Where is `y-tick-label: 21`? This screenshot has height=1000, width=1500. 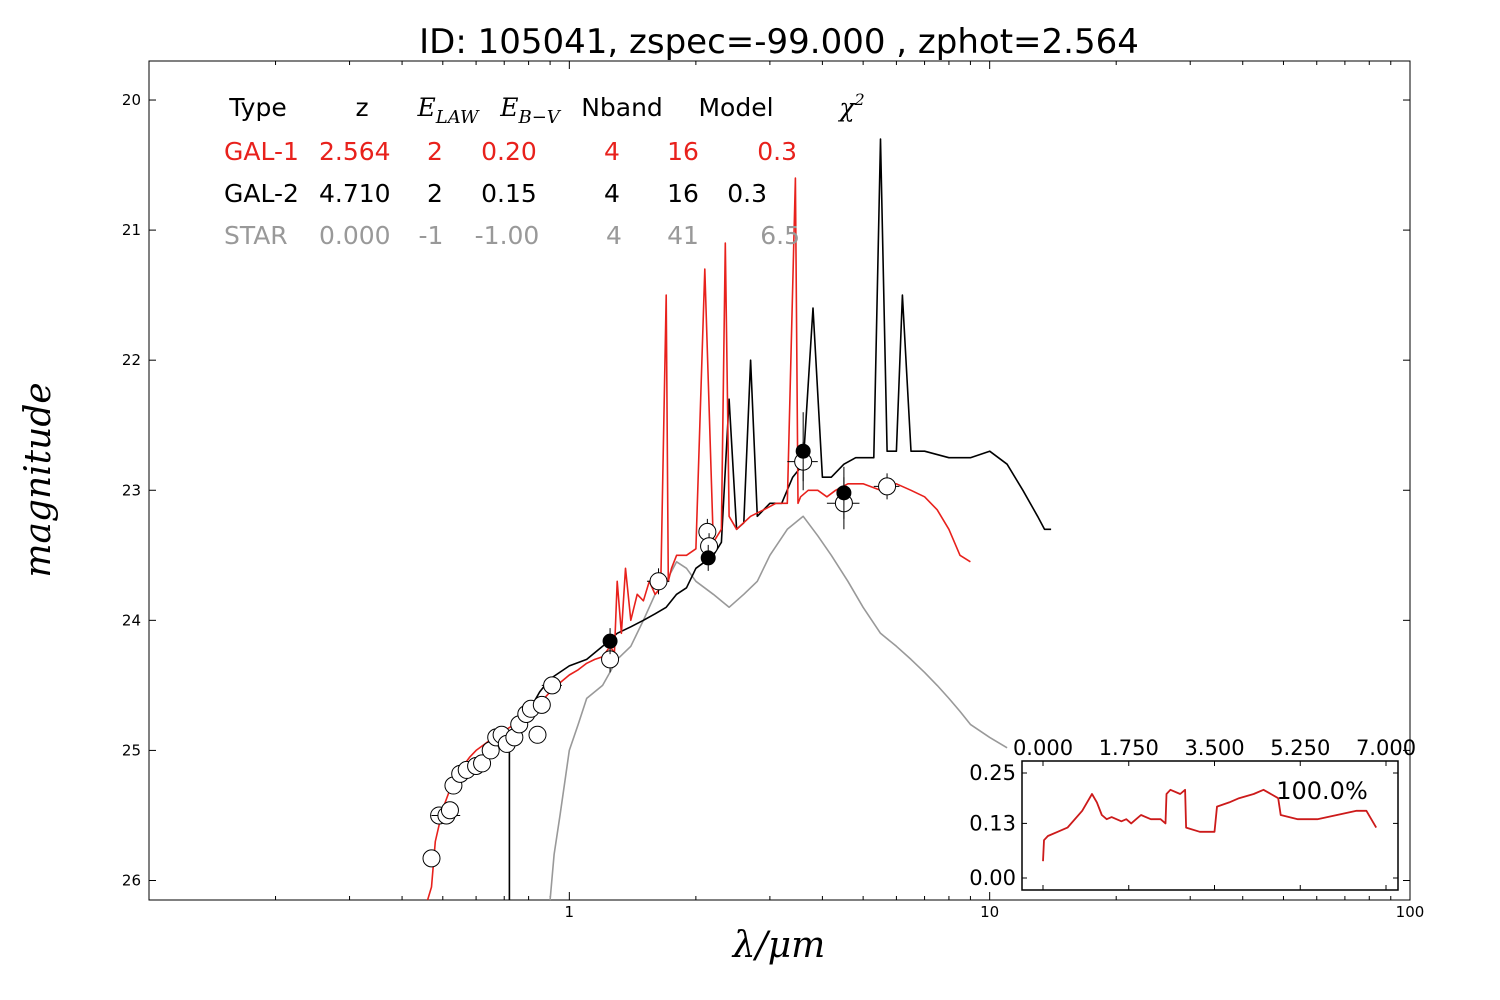 y-tick-label: 21 is located at coordinates (131, 230).